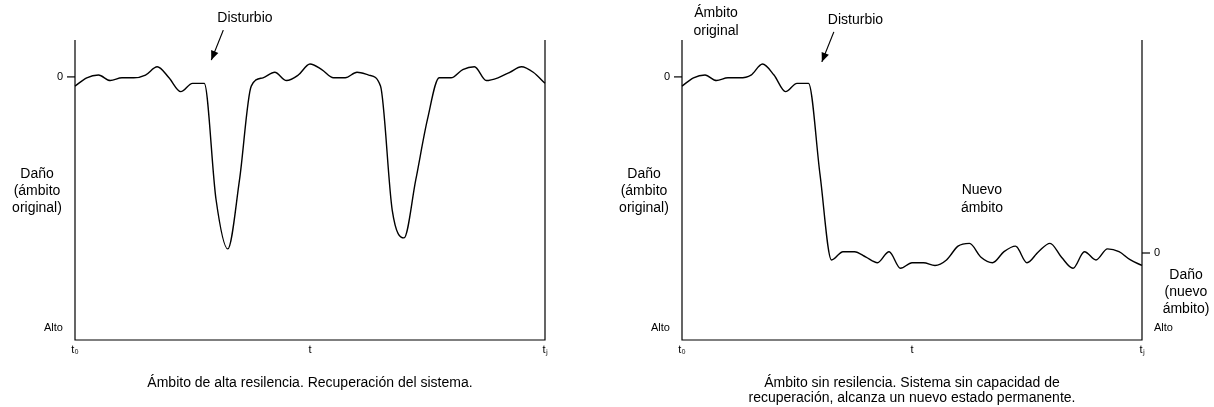 The image size is (1214, 407). I want to click on x-axis-title: Ámbito sin resilencia. Sistema sin capacidad de recuperación, alcanza un nuevo estado permanente., so click(912, 389).